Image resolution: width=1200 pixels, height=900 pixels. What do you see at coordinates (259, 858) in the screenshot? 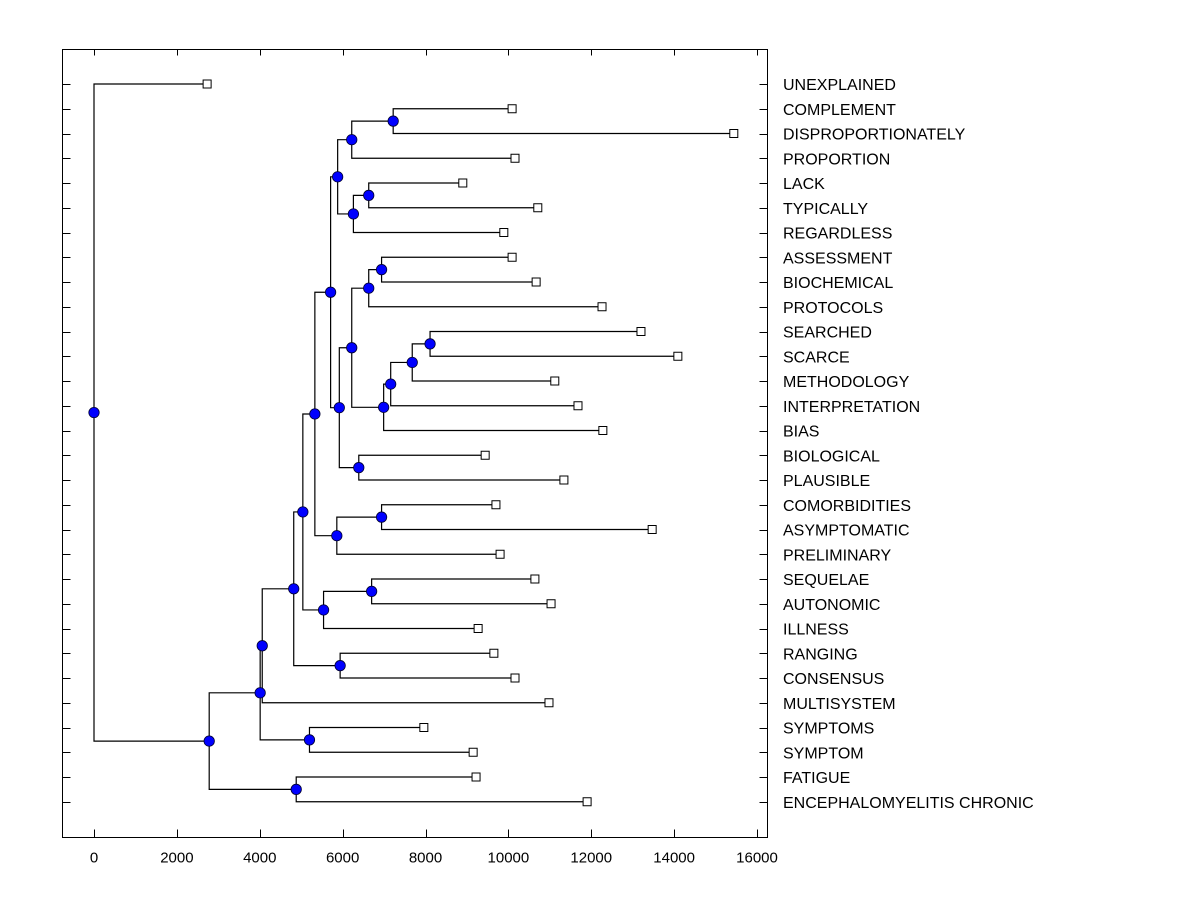
I see `x-tick-label: 4000` at bounding box center [259, 858].